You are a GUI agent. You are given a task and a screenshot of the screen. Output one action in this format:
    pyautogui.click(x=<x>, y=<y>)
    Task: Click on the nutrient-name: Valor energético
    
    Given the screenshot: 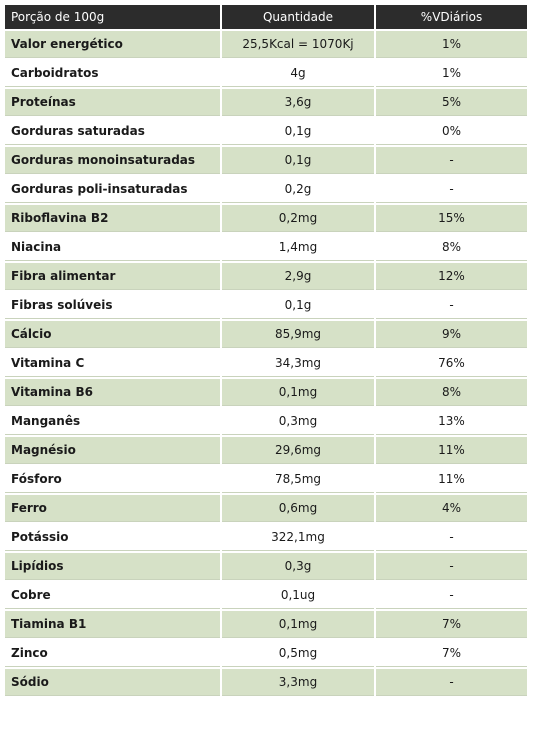 What is the action you would take?
    pyautogui.click(x=112, y=44)
    